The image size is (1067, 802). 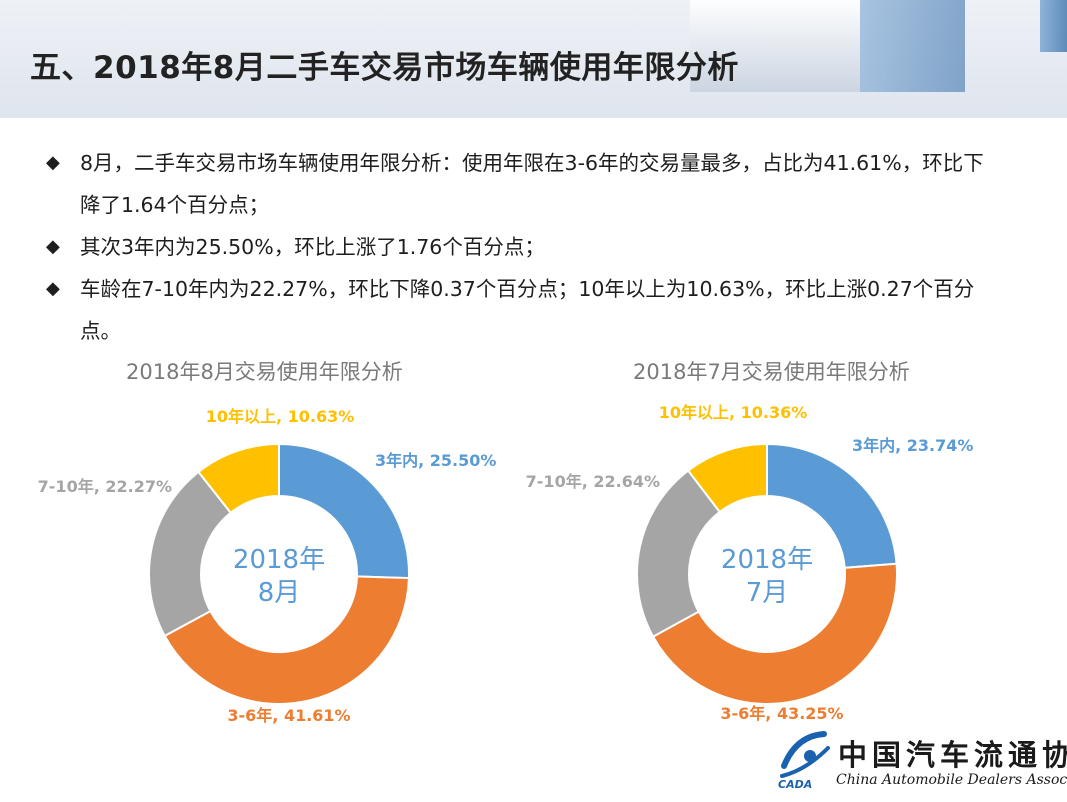 I want to click on association-name-en: China Automobile Dealers Association, so click(x=951, y=780).